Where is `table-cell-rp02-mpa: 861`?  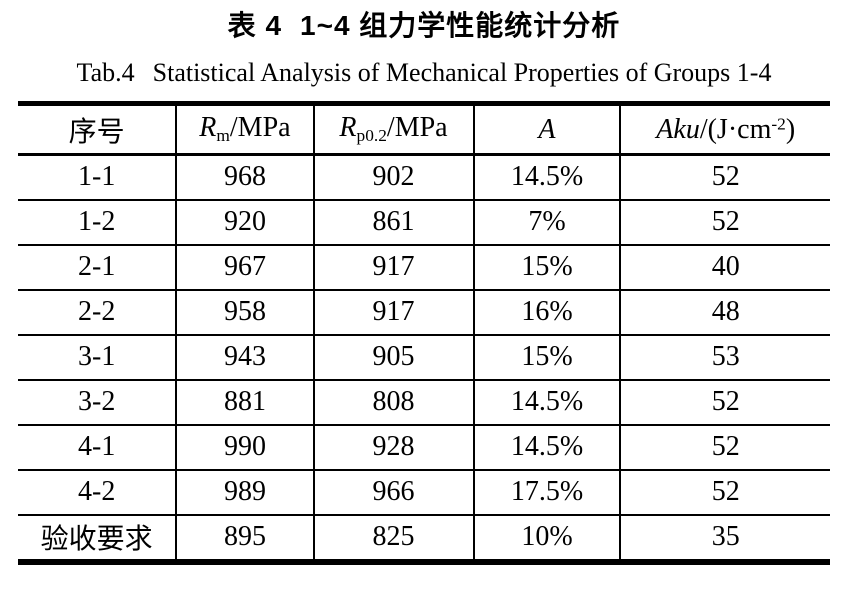 table-cell-rp02-mpa: 861 is located at coordinates (393, 222).